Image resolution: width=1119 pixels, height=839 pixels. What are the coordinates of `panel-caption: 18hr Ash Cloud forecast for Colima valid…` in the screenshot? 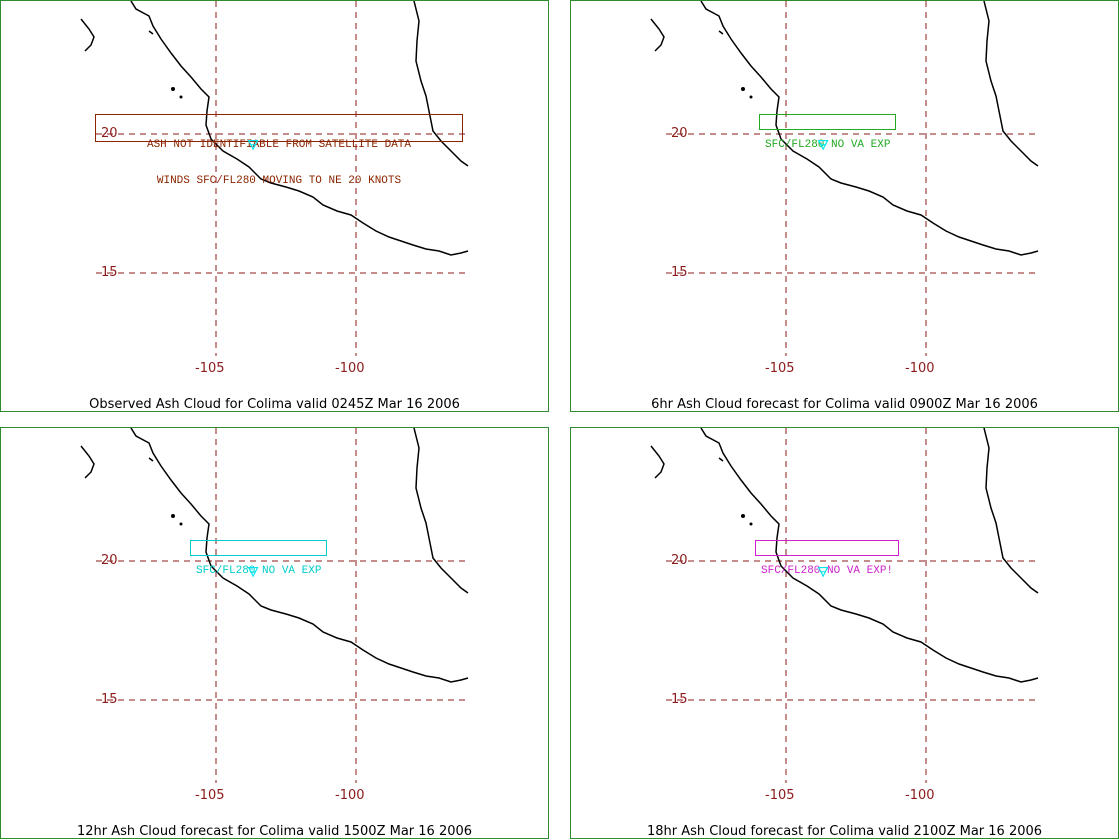 It's located at (844, 831).